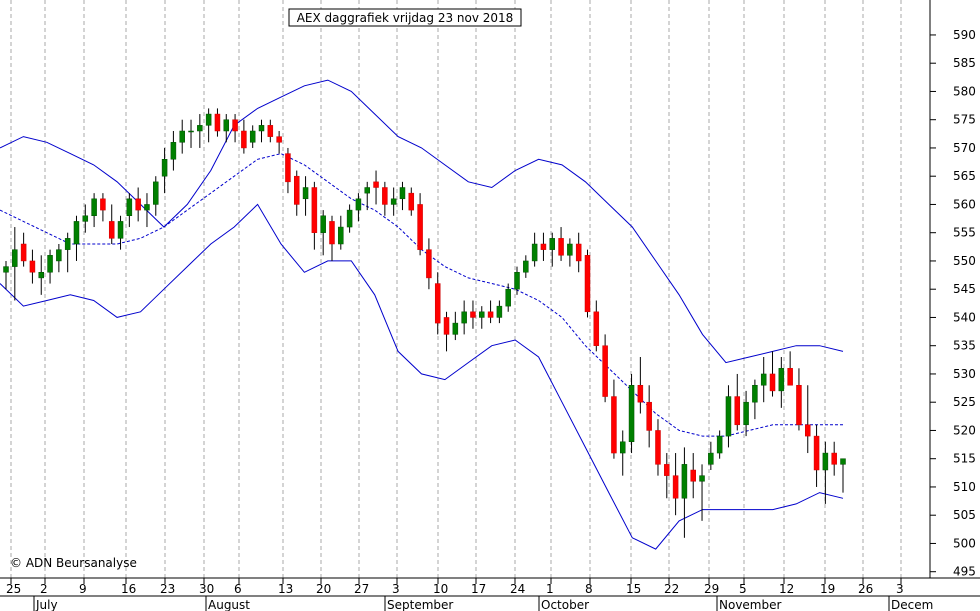  I want to click on month-label: October, so click(565, 604).